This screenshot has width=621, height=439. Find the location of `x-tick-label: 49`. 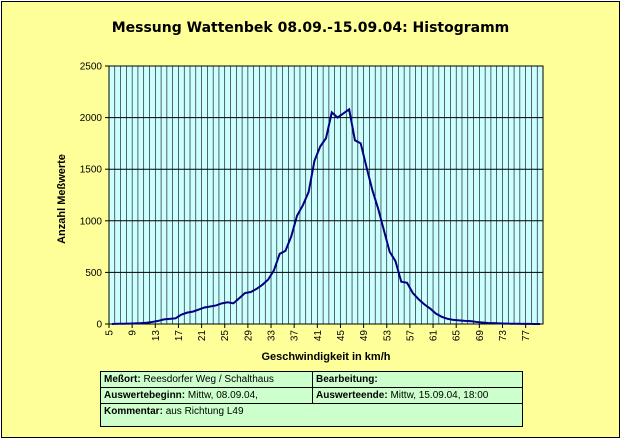

x-tick-label: 49 is located at coordinates (364, 336).